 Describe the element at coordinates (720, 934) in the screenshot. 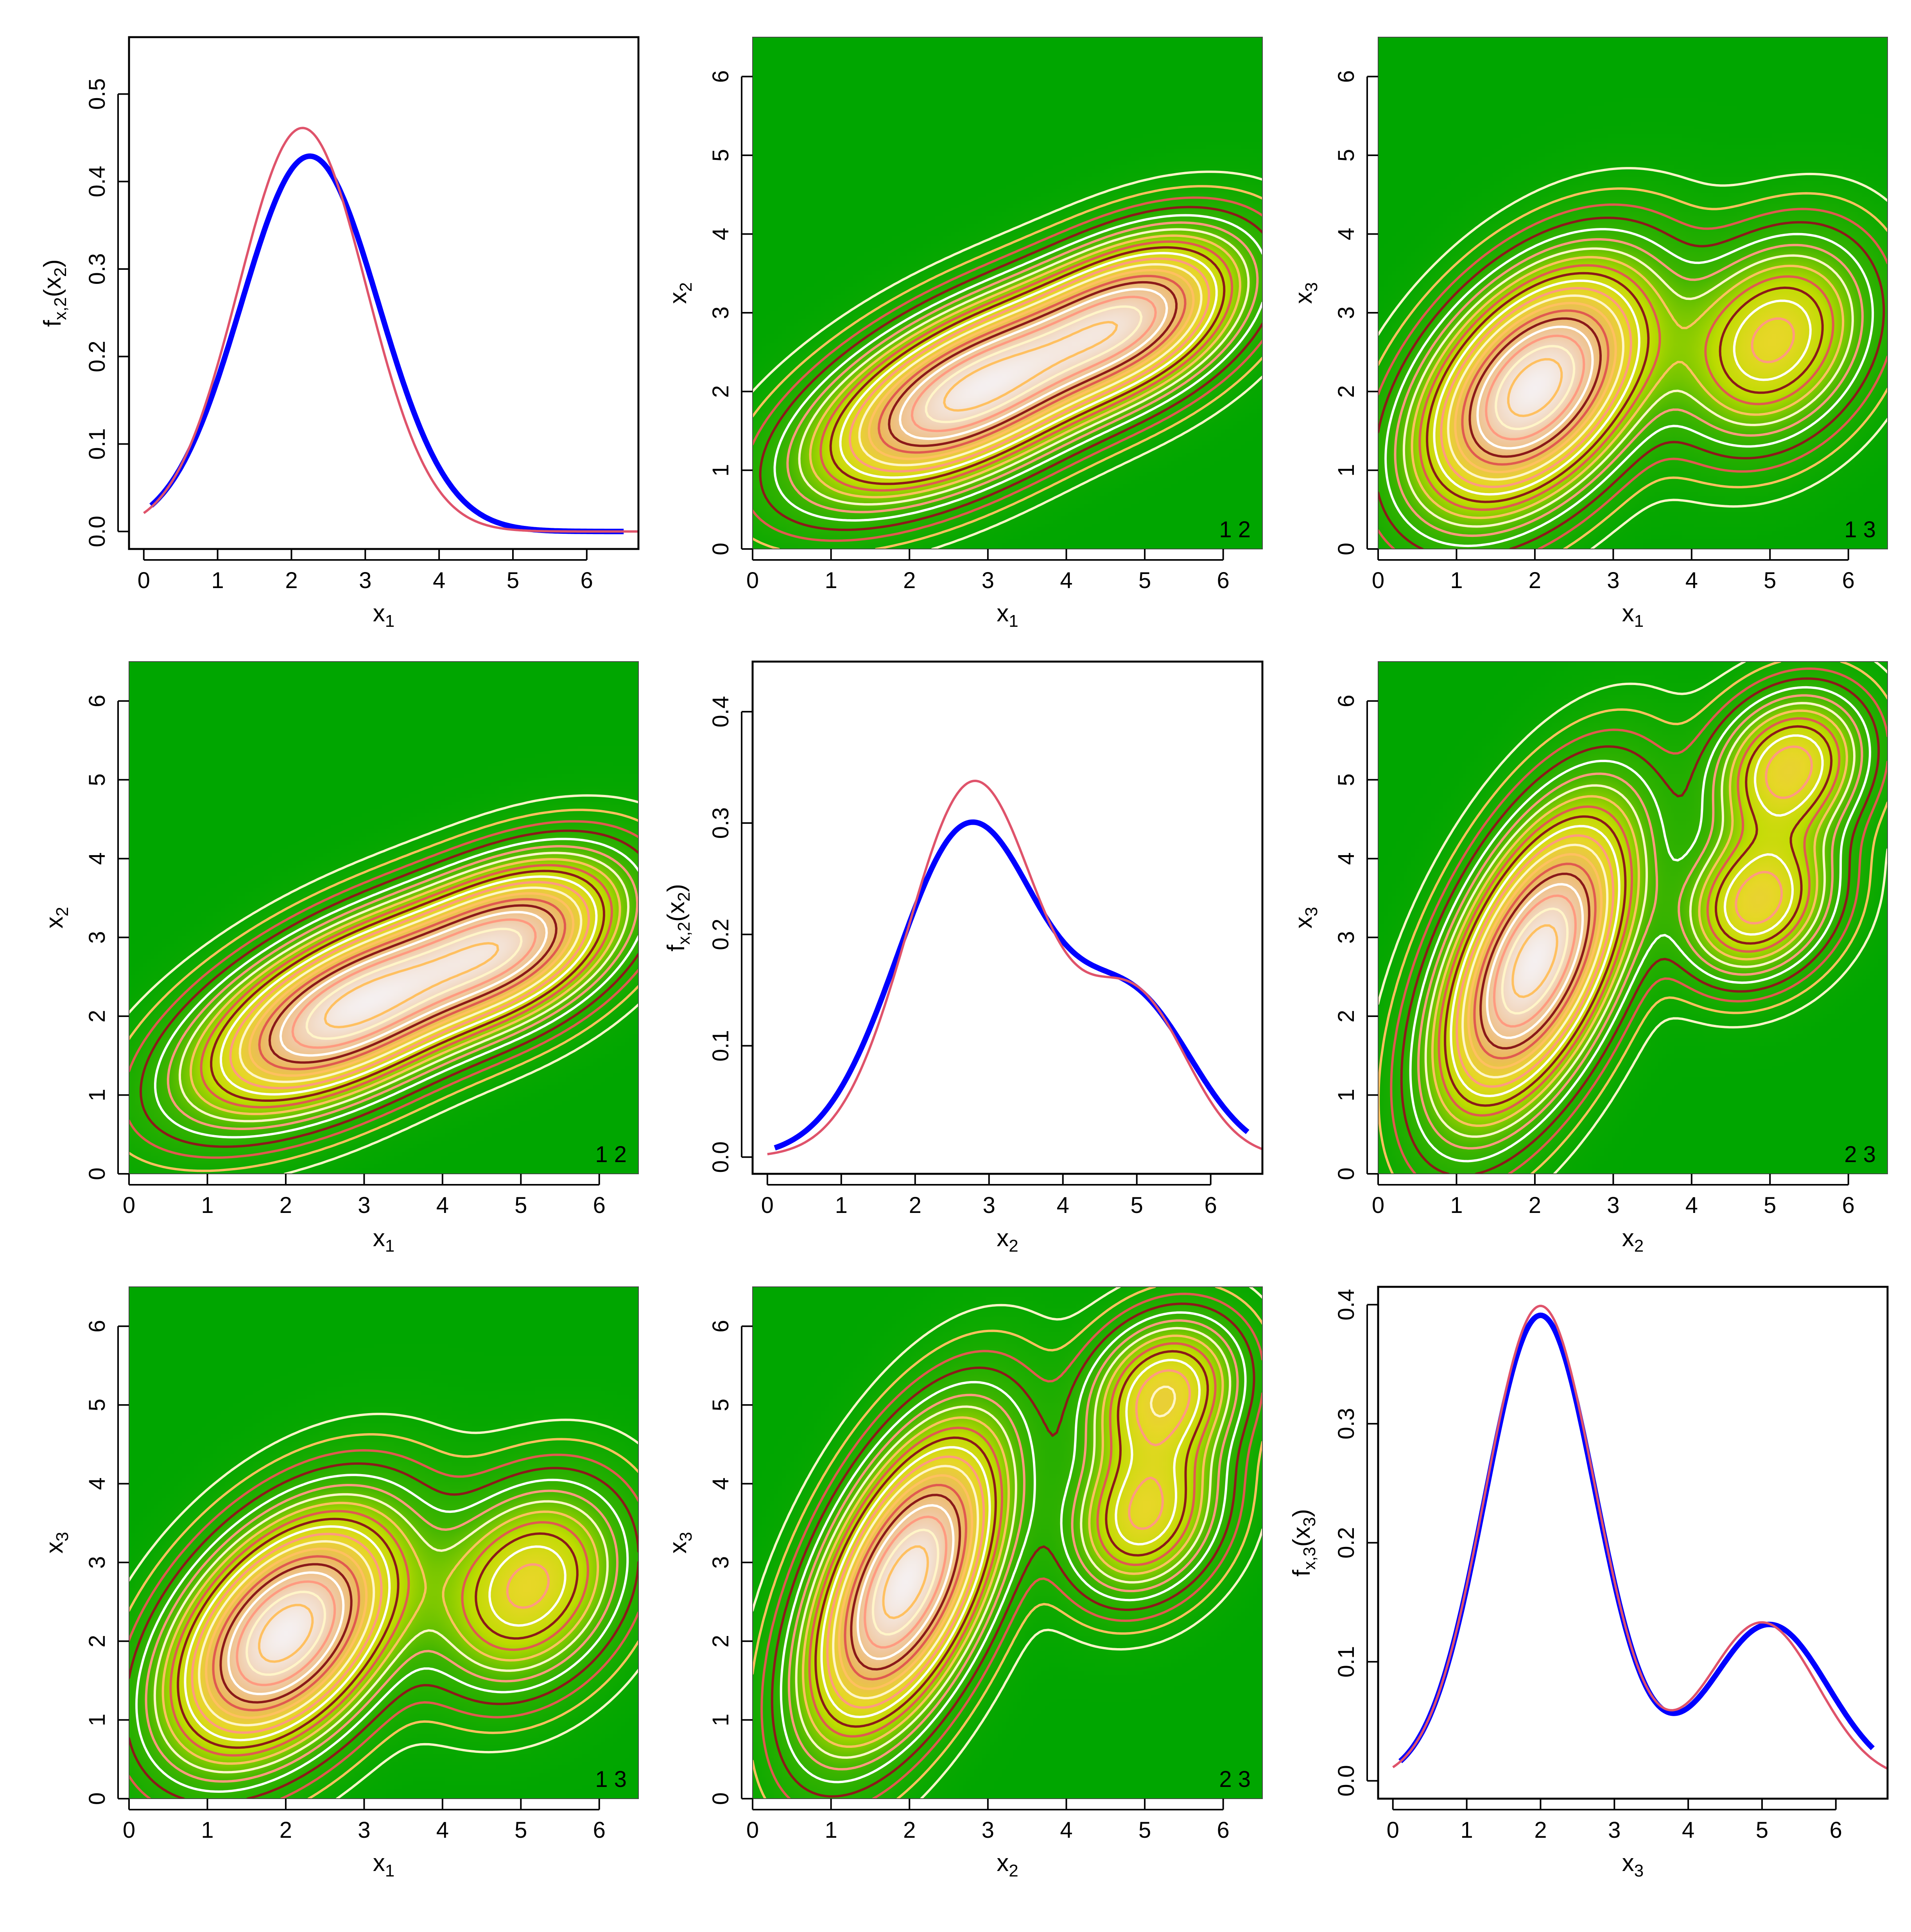

I see `y-tick-label: 0.2` at that location.